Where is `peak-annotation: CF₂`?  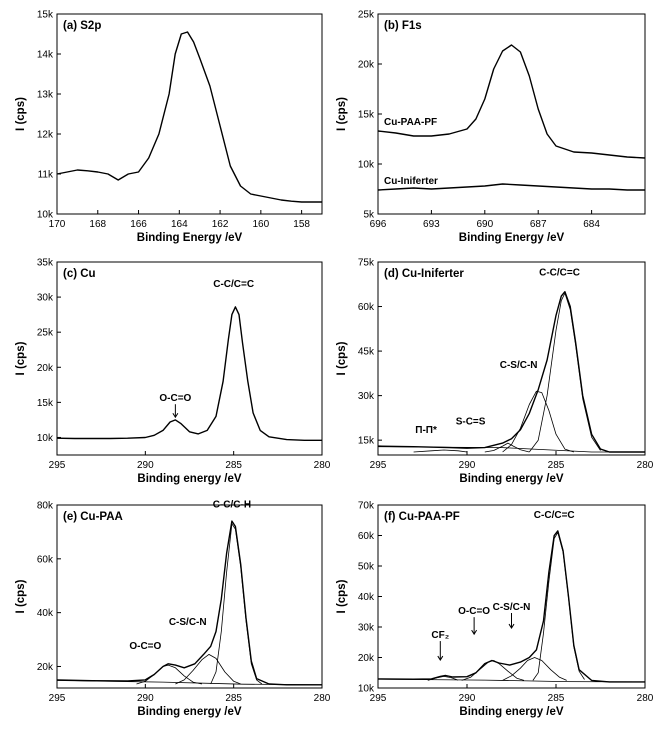
peak-annotation: CF₂ is located at coordinates (440, 635).